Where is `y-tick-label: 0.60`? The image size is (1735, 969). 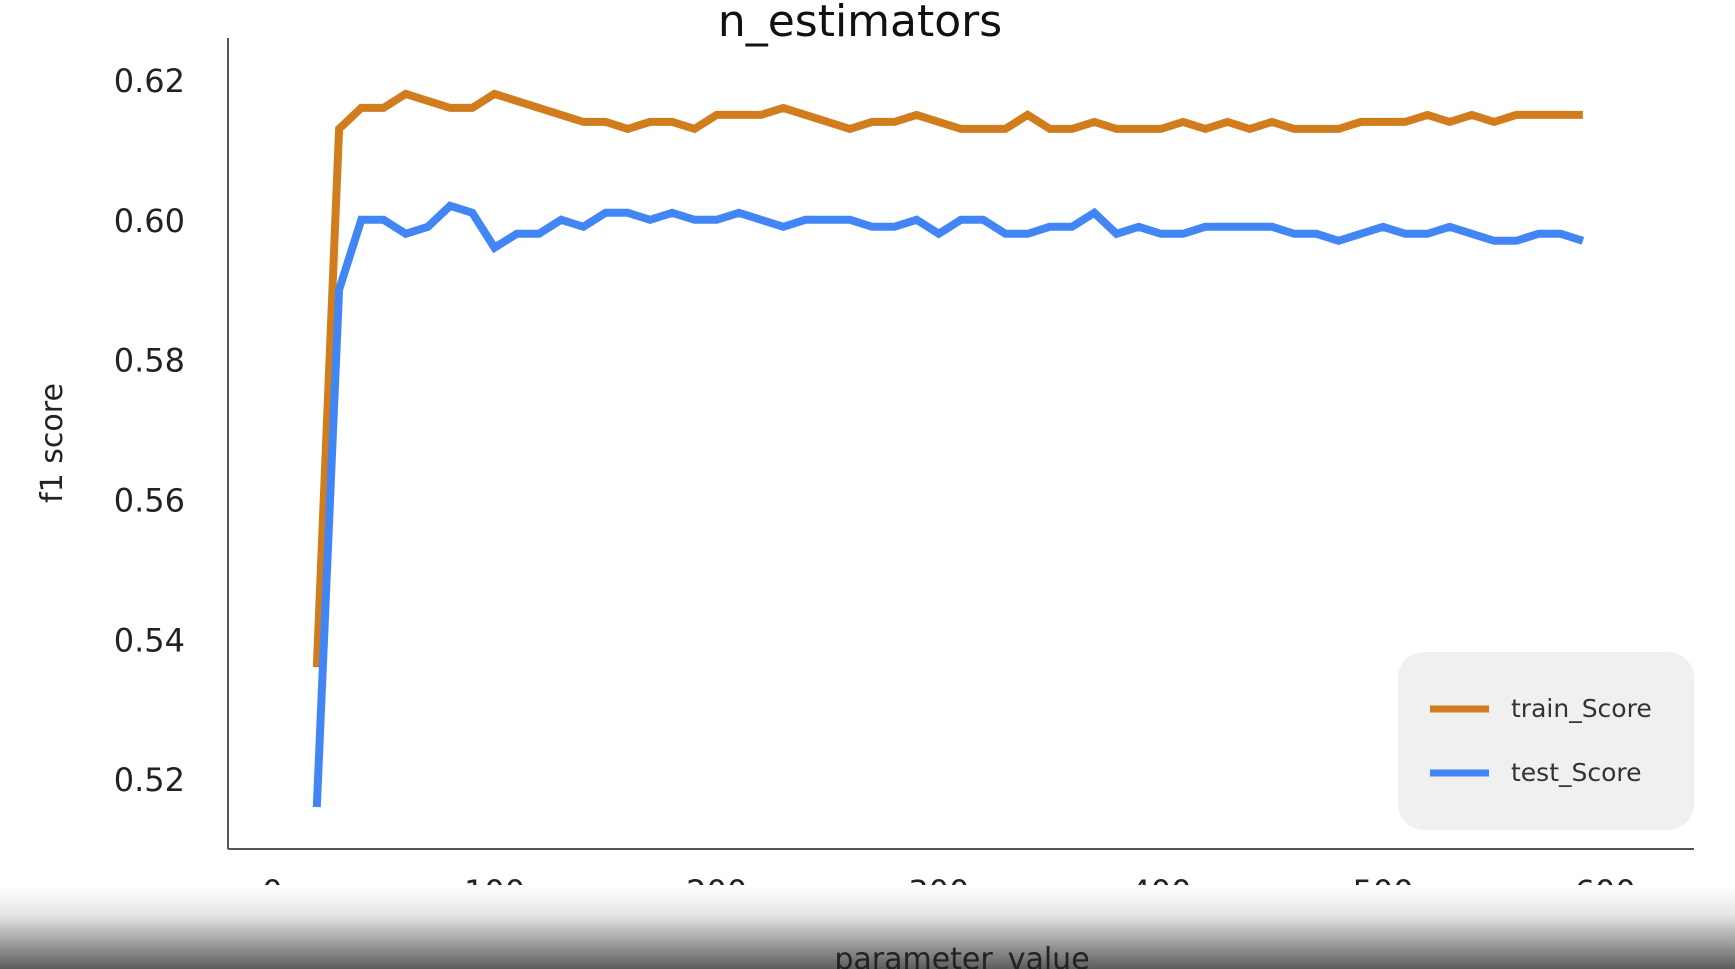
y-tick-label: 0.60 is located at coordinates (149, 221).